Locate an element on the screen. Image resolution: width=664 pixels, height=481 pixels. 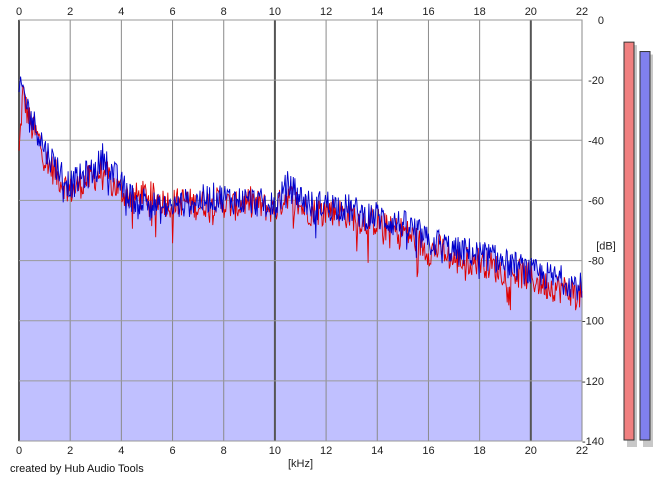
level-meter is located at coordinates (638, 244).